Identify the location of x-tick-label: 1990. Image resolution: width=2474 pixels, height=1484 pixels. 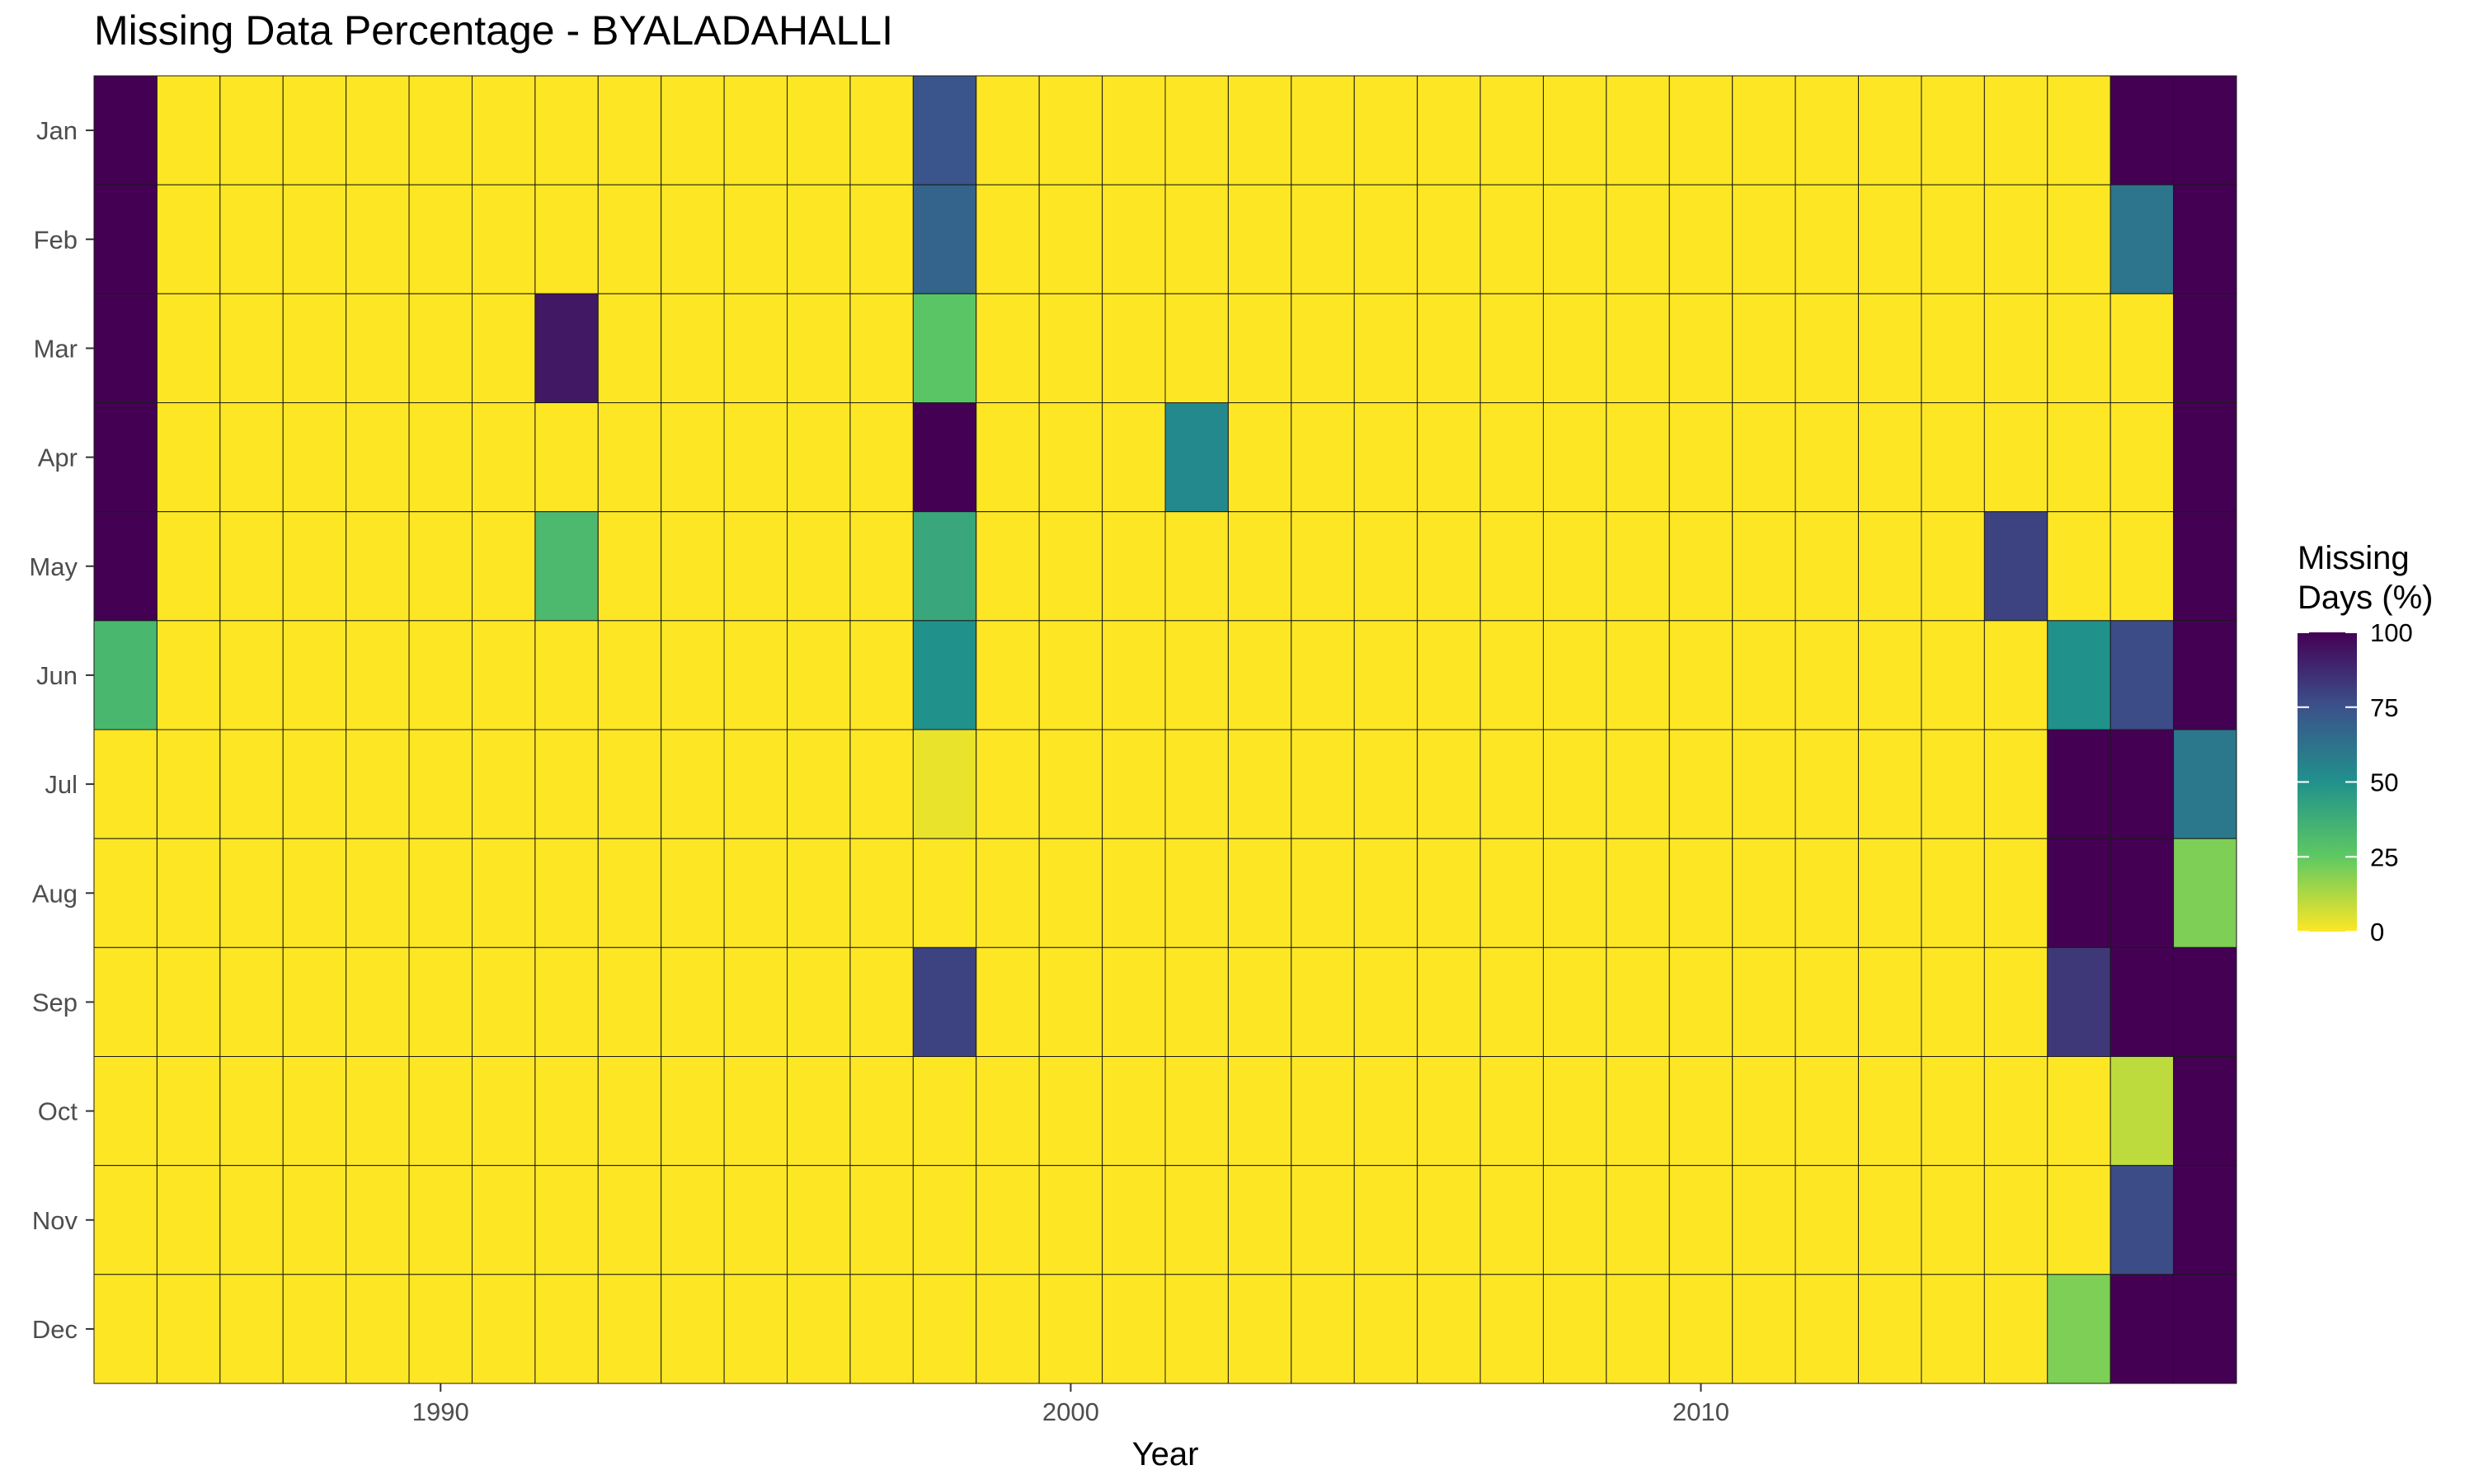
(440, 1411).